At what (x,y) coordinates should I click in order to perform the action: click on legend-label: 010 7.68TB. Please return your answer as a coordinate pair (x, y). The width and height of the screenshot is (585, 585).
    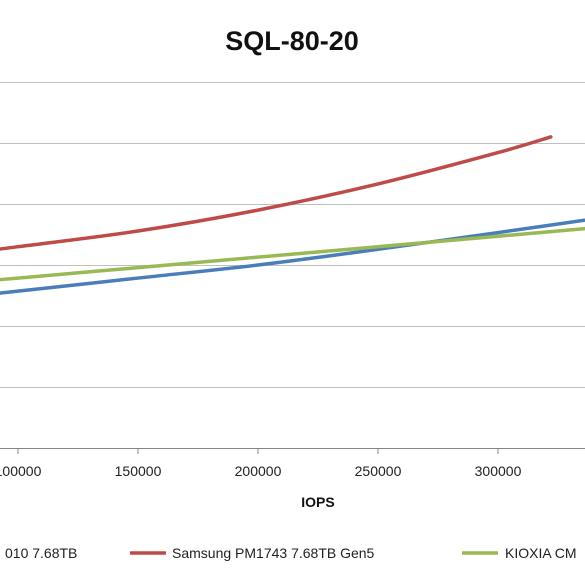
    Looking at the image, I should click on (41, 553).